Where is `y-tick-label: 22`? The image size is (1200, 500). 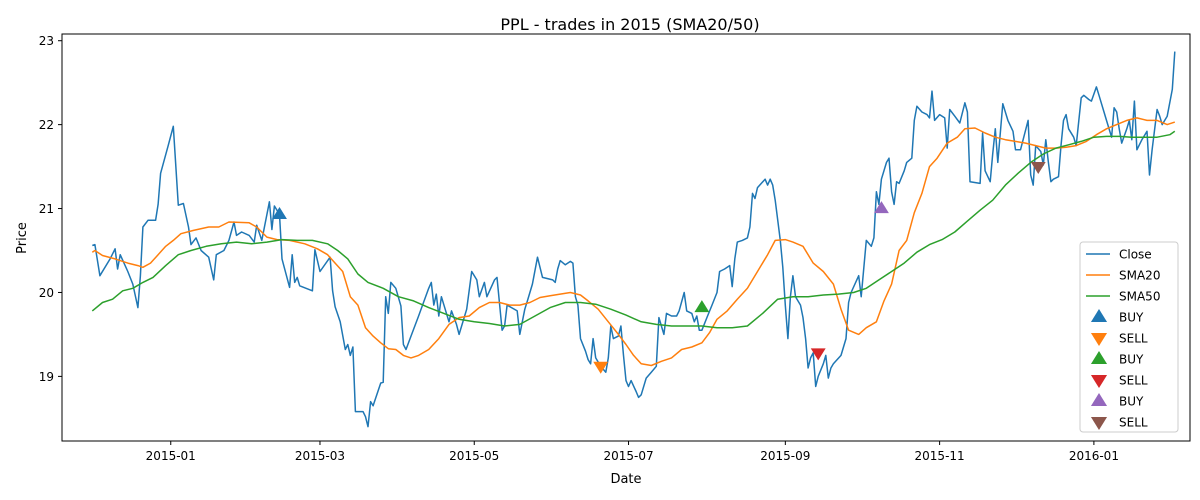
y-tick-label: 22 is located at coordinates (46, 125).